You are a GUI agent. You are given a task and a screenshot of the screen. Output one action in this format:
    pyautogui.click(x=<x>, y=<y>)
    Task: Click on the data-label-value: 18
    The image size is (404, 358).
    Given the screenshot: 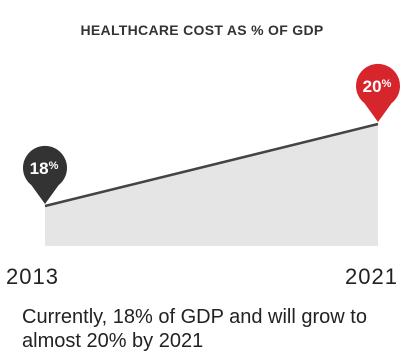 What is the action you would take?
    pyautogui.click(x=39, y=168)
    